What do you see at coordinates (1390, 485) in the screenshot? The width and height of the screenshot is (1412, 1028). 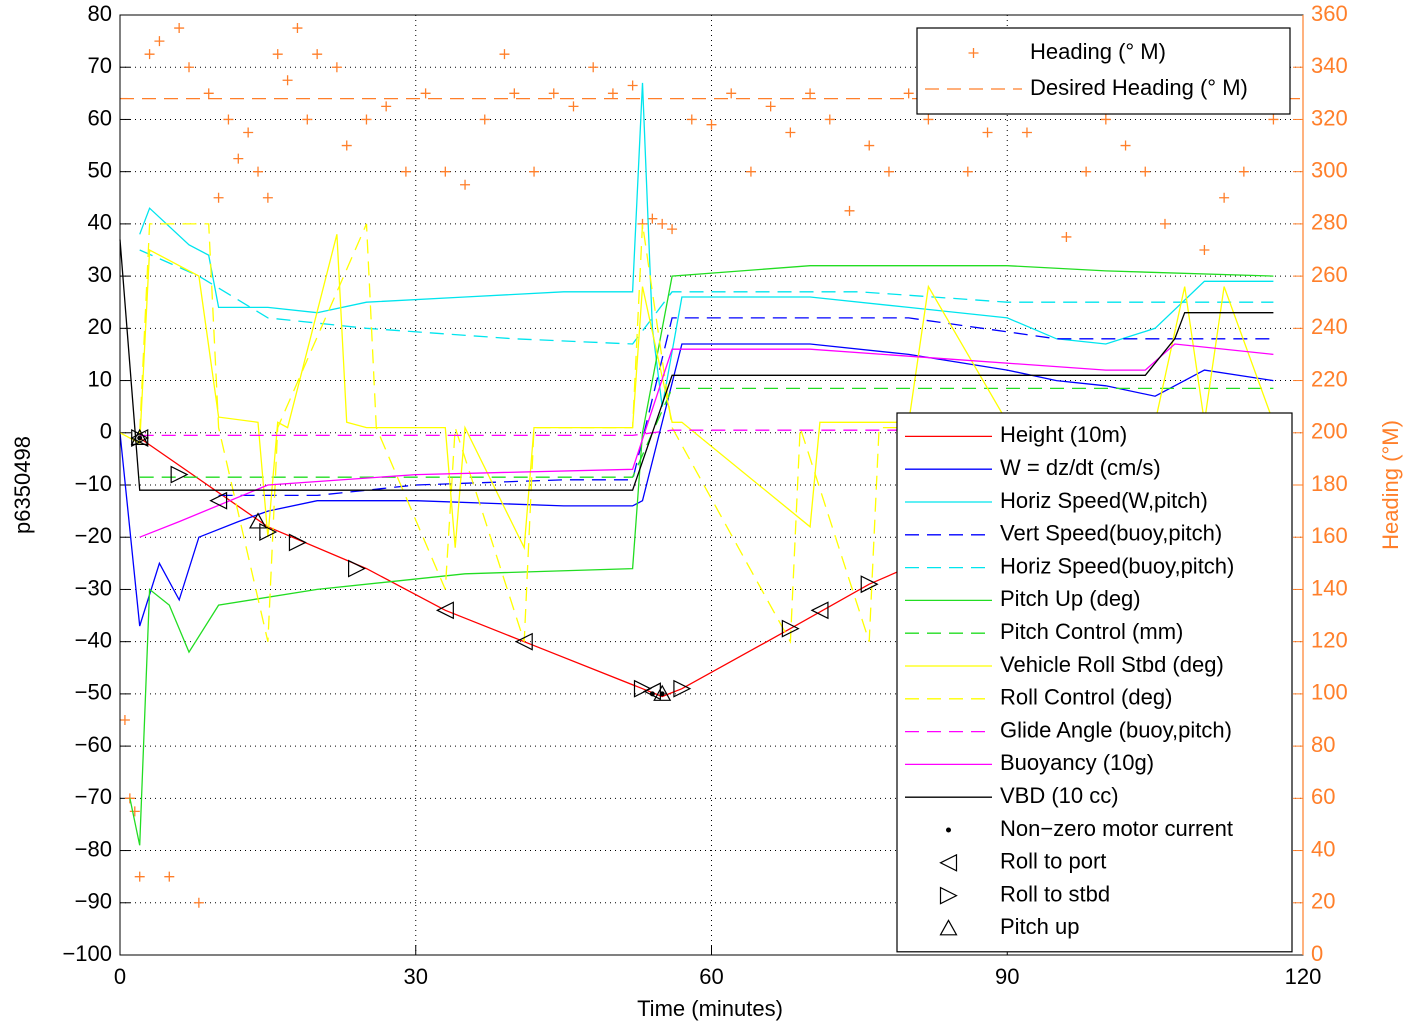 I see `y2-axis-label: Heading (°M)` at bounding box center [1390, 485].